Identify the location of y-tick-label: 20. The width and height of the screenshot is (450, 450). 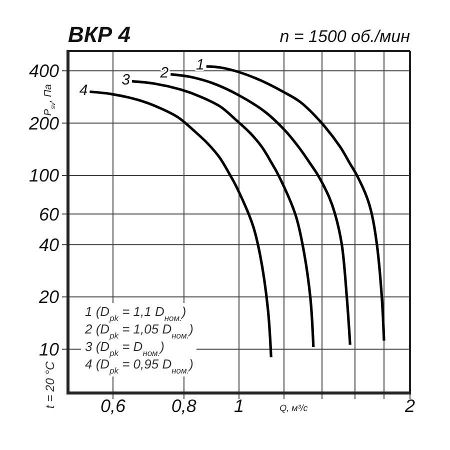
(48, 297).